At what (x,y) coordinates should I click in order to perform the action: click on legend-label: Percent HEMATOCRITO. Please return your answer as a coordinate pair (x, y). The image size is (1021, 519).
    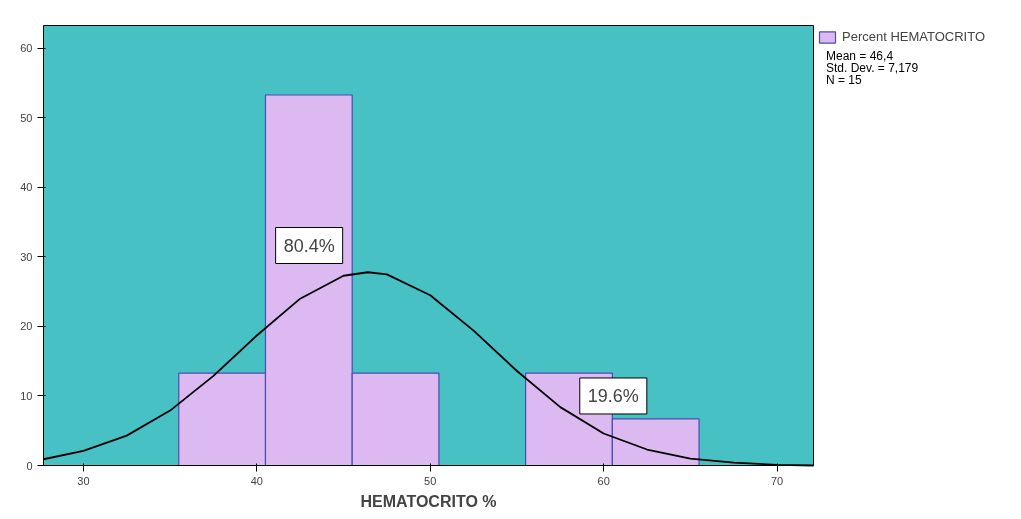
    Looking at the image, I should click on (914, 36).